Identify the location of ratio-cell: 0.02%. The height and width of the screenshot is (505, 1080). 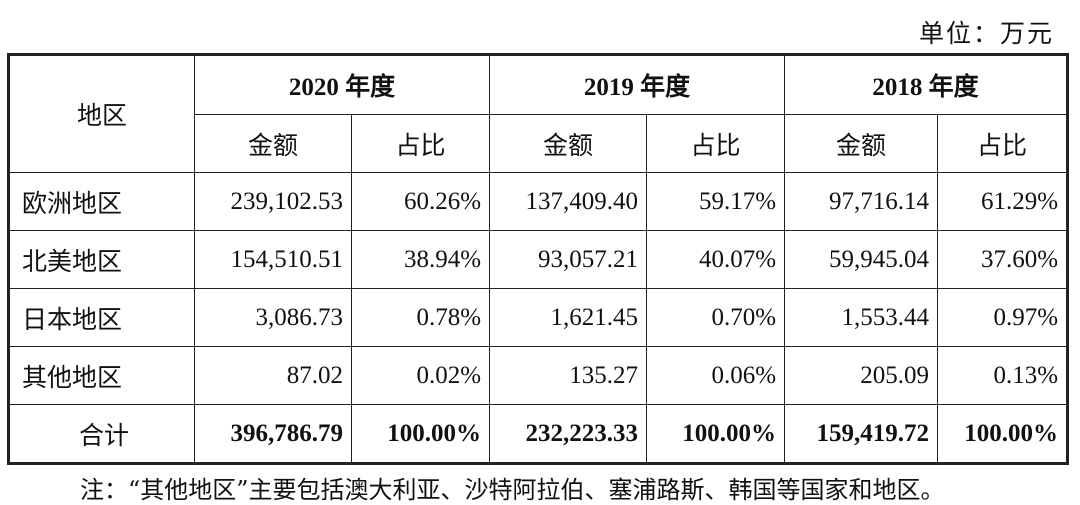
(420, 375).